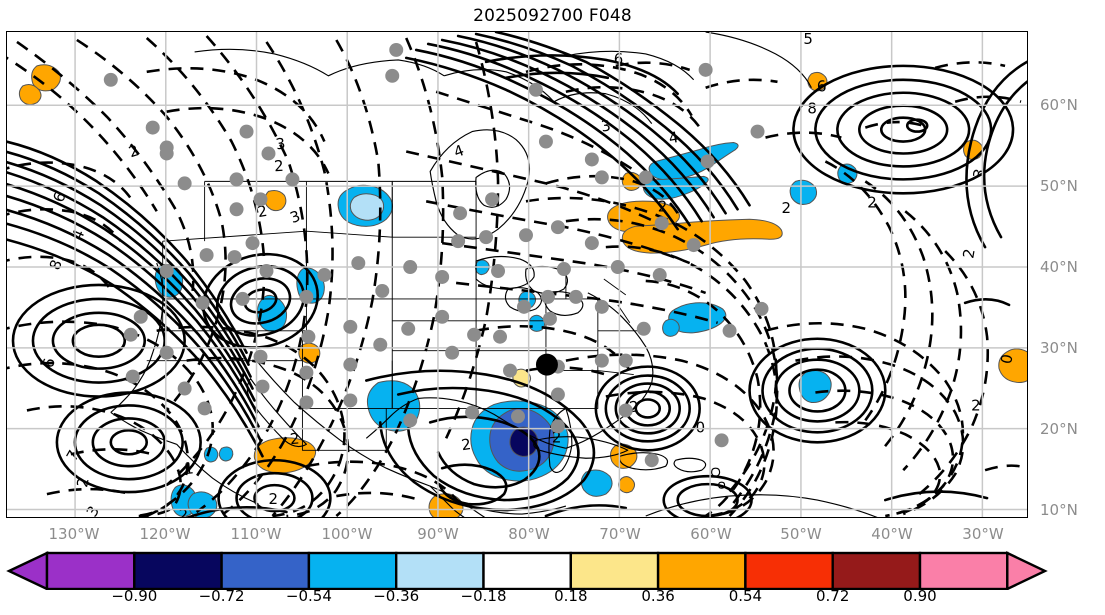  What do you see at coordinates (1059, 186) in the screenshot?
I see `y-tick-1: 50°N` at bounding box center [1059, 186].